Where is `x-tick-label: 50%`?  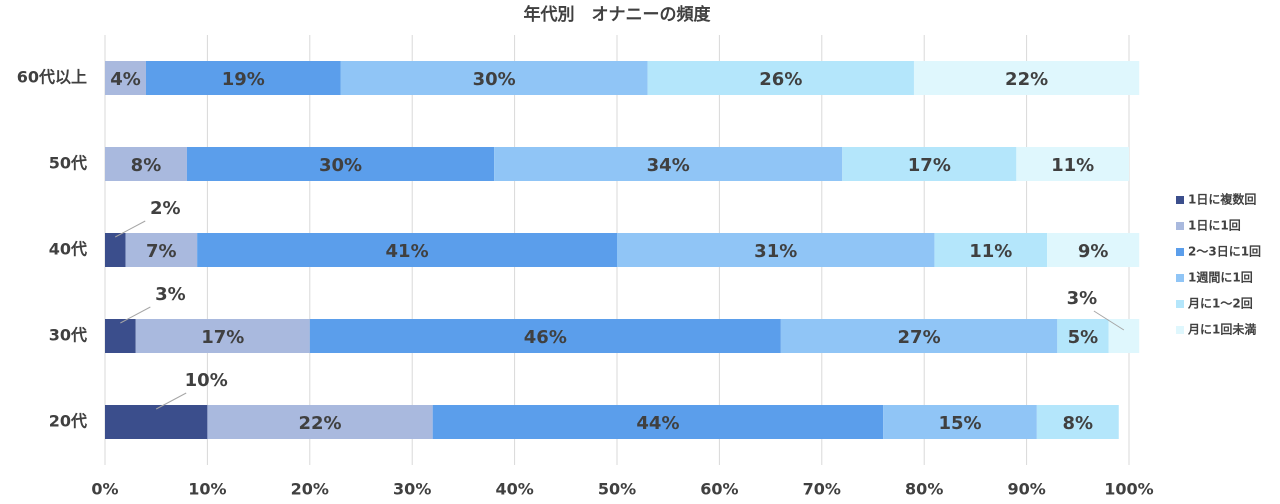 x-tick-label: 50% is located at coordinates (617, 489).